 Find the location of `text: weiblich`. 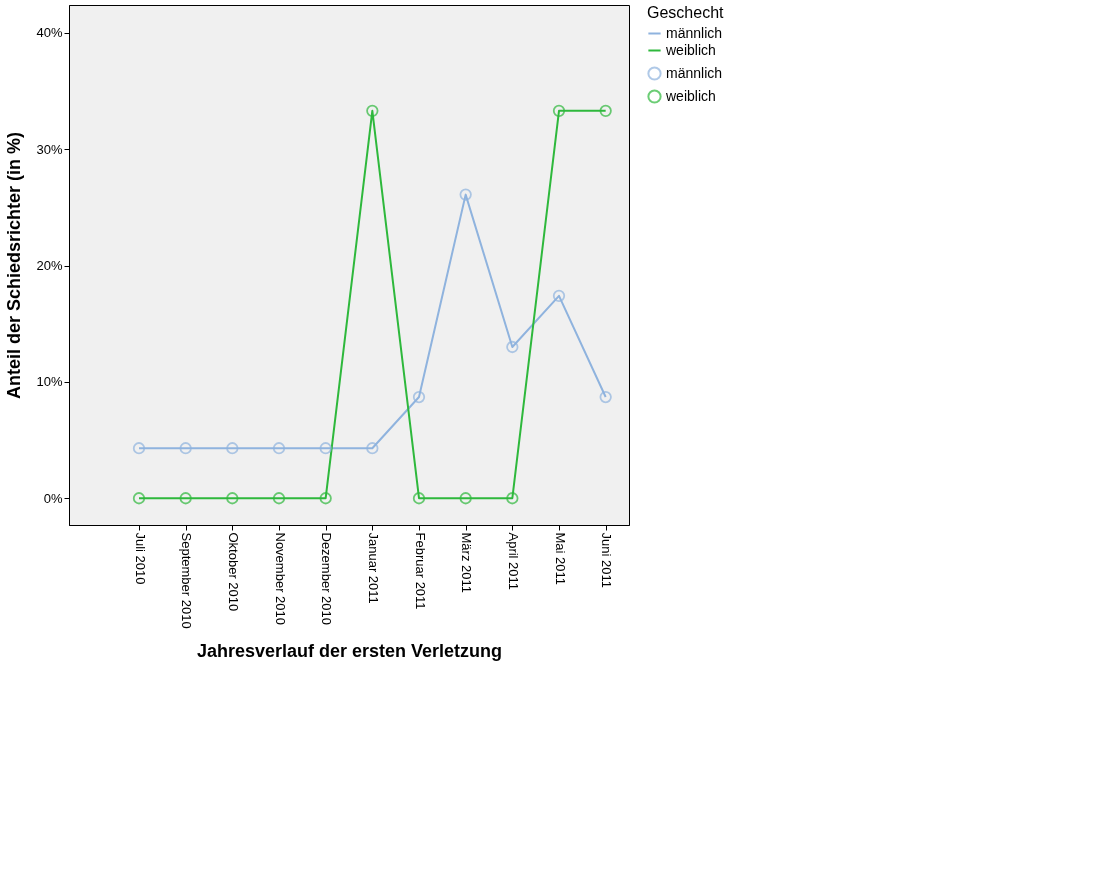

text: weiblich is located at coordinates (691, 49).